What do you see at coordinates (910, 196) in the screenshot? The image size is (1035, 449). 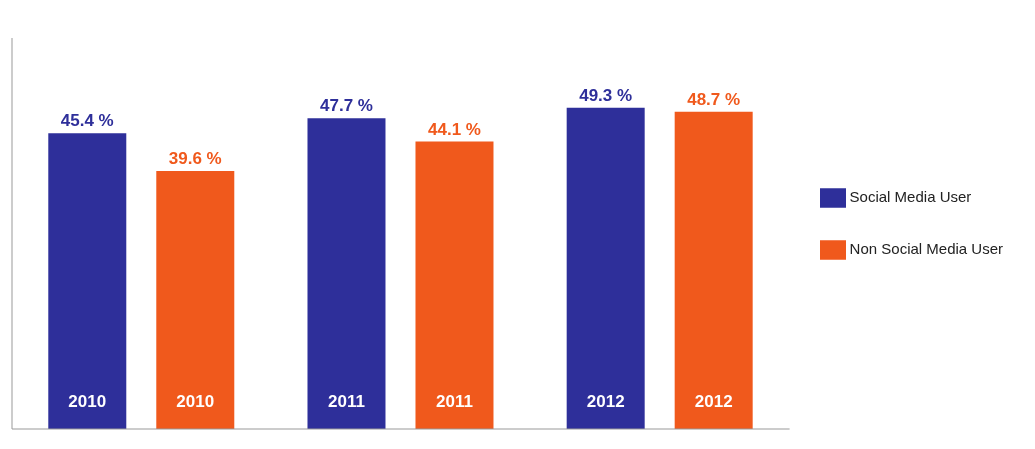 I see `legend-label: Social Media User` at bounding box center [910, 196].